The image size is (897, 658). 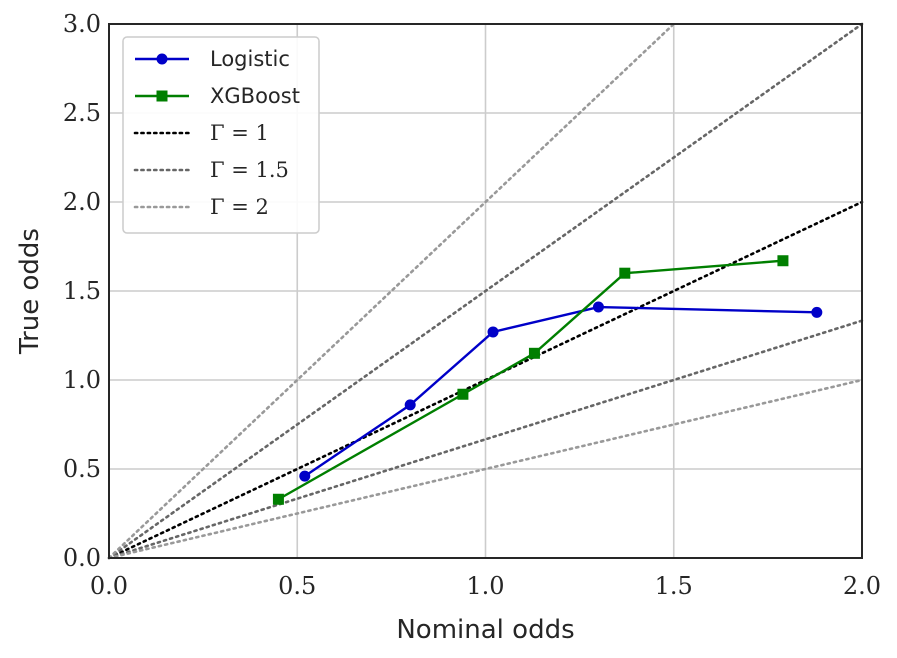 I want to click on legend-box, so click(x=221, y=135).